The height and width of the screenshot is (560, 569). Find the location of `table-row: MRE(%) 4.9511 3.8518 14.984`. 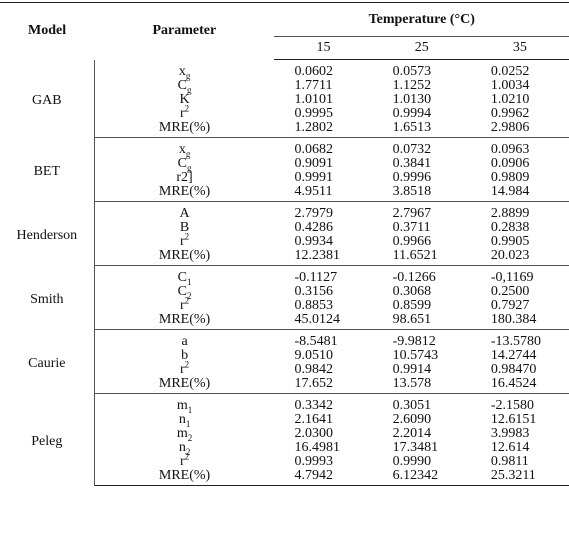

table-row: MRE(%) 4.9511 3.8518 14.984 is located at coordinates (284, 193).